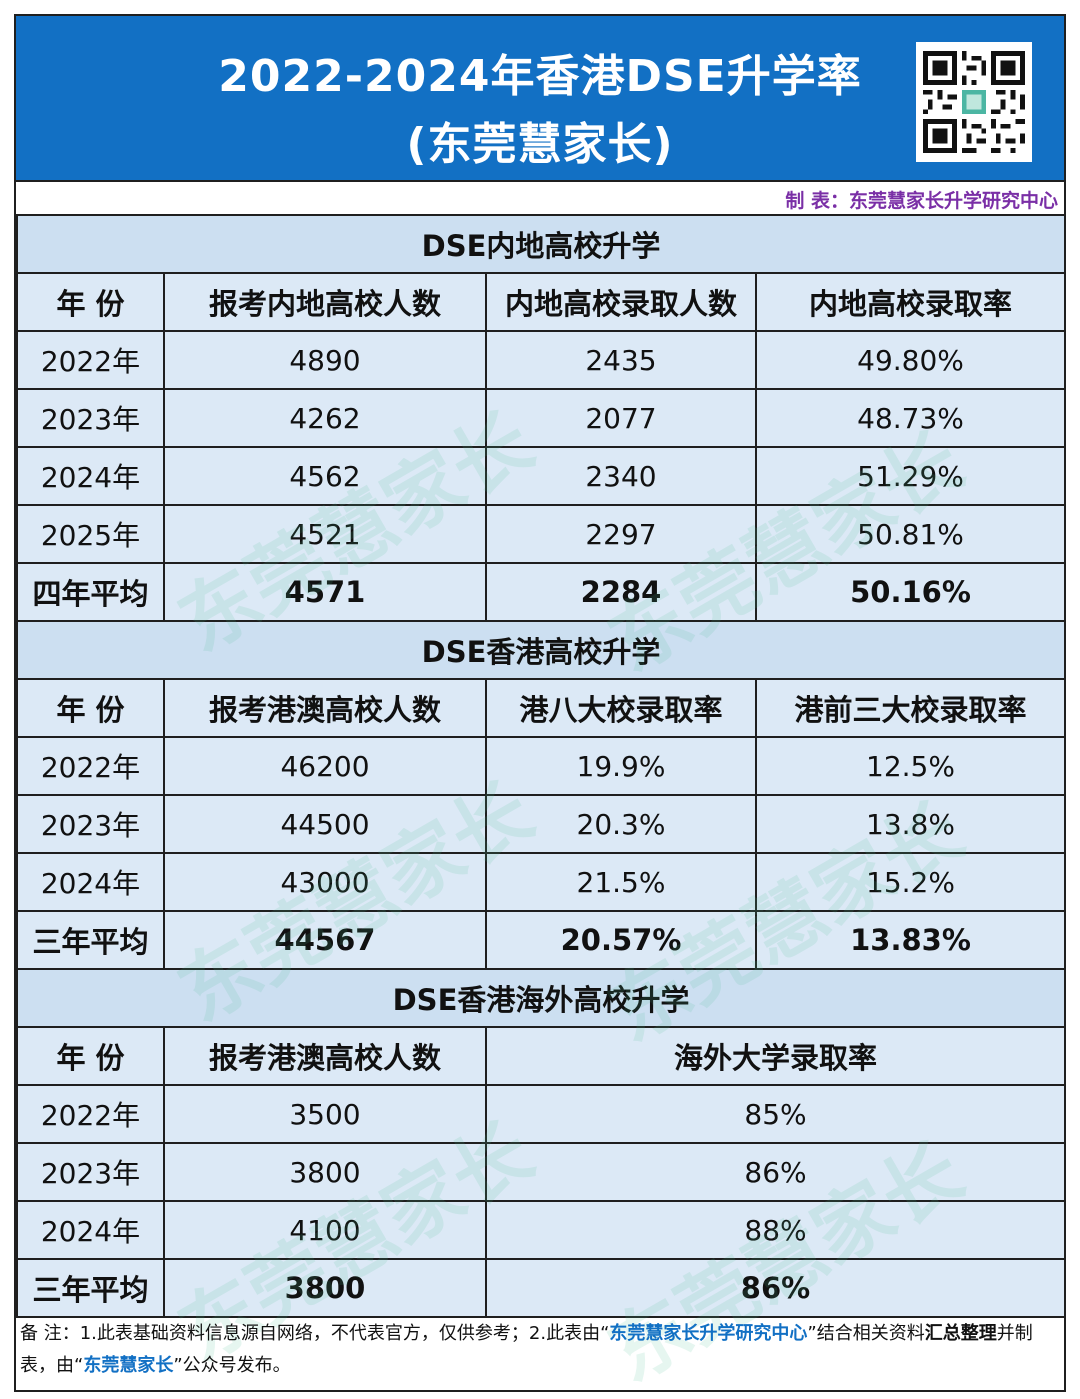 This screenshot has height=1399, width=1080. What do you see at coordinates (775, 1288) in the screenshot?
I see `average-cell: 86%` at bounding box center [775, 1288].